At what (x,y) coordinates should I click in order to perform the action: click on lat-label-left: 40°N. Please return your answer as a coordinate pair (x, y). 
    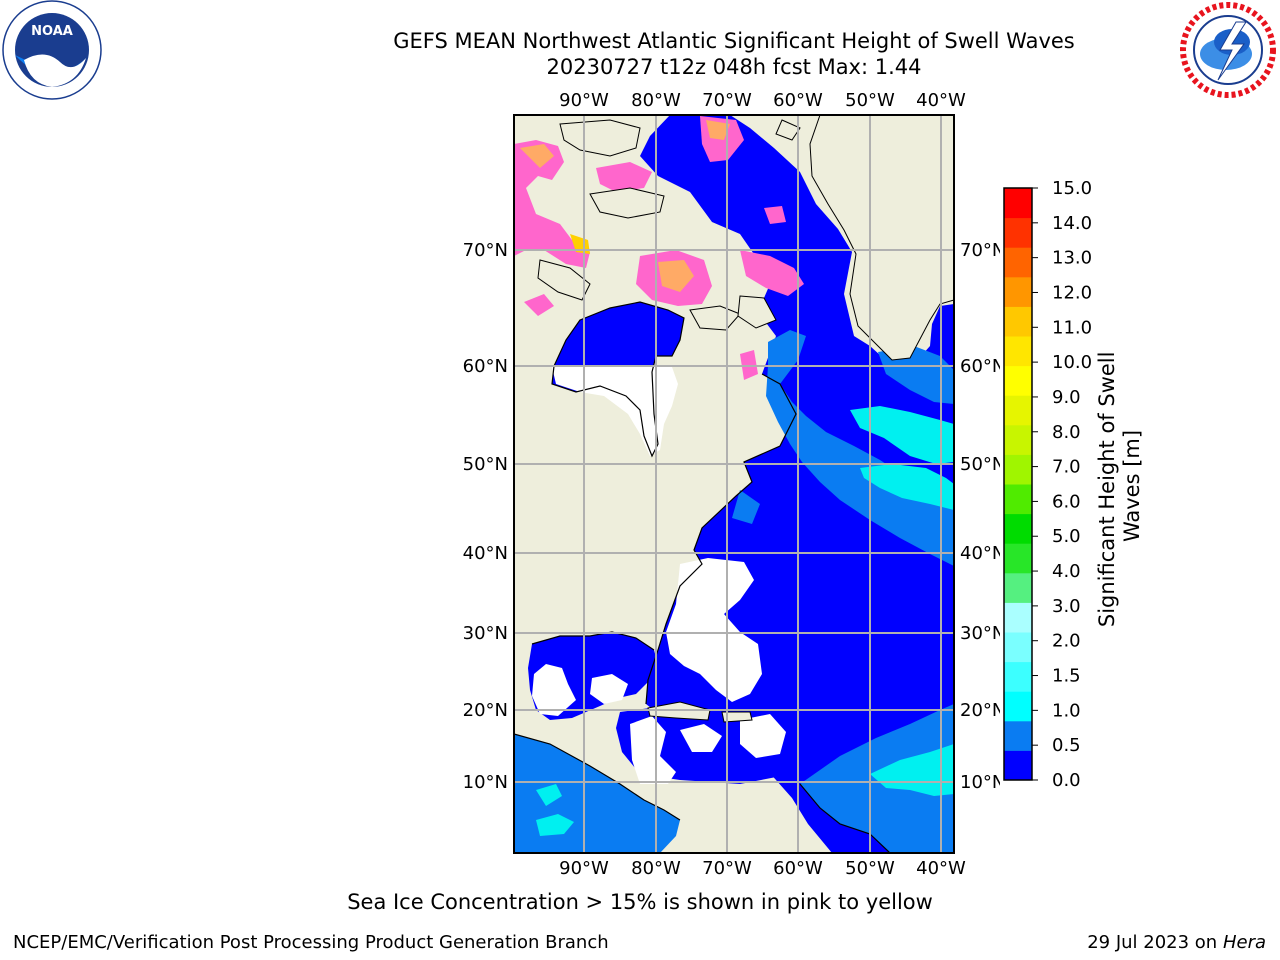
    Looking at the image, I should click on (485, 553).